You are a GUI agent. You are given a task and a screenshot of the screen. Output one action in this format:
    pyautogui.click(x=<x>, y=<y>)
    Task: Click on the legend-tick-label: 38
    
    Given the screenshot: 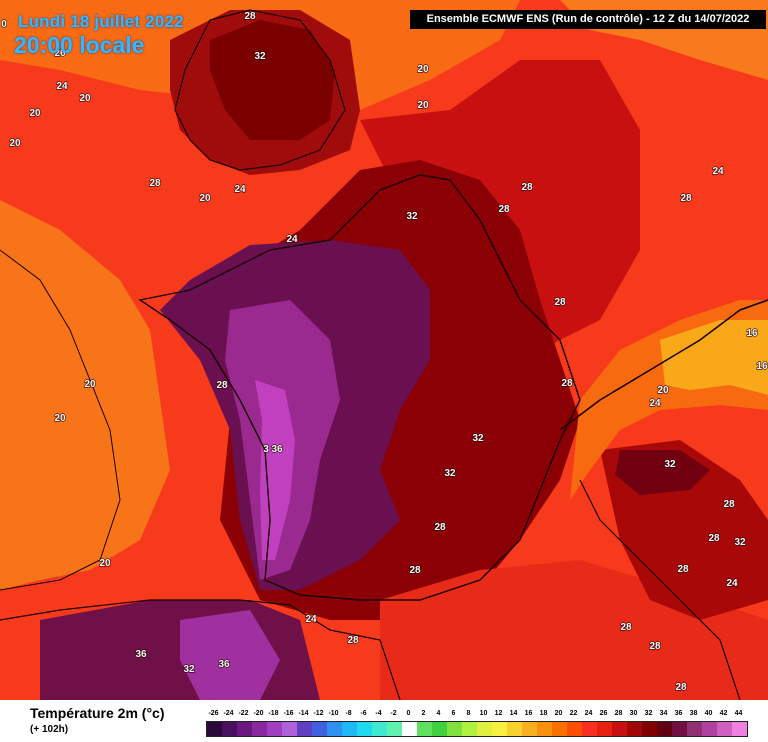 What is the action you would take?
    pyautogui.click(x=693, y=713)
    